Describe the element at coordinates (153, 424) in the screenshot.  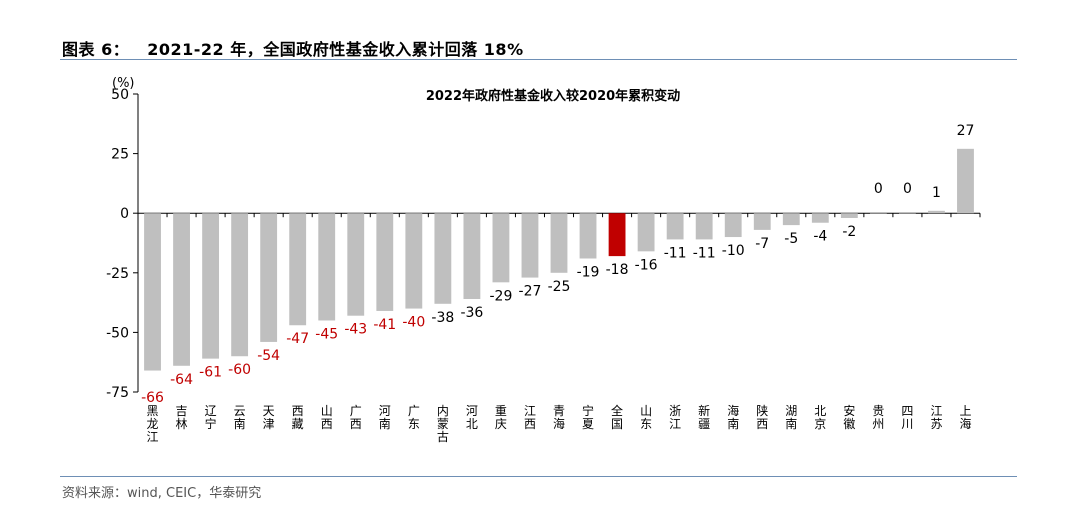
I see `x-category-label: 黑龙江` at that location.